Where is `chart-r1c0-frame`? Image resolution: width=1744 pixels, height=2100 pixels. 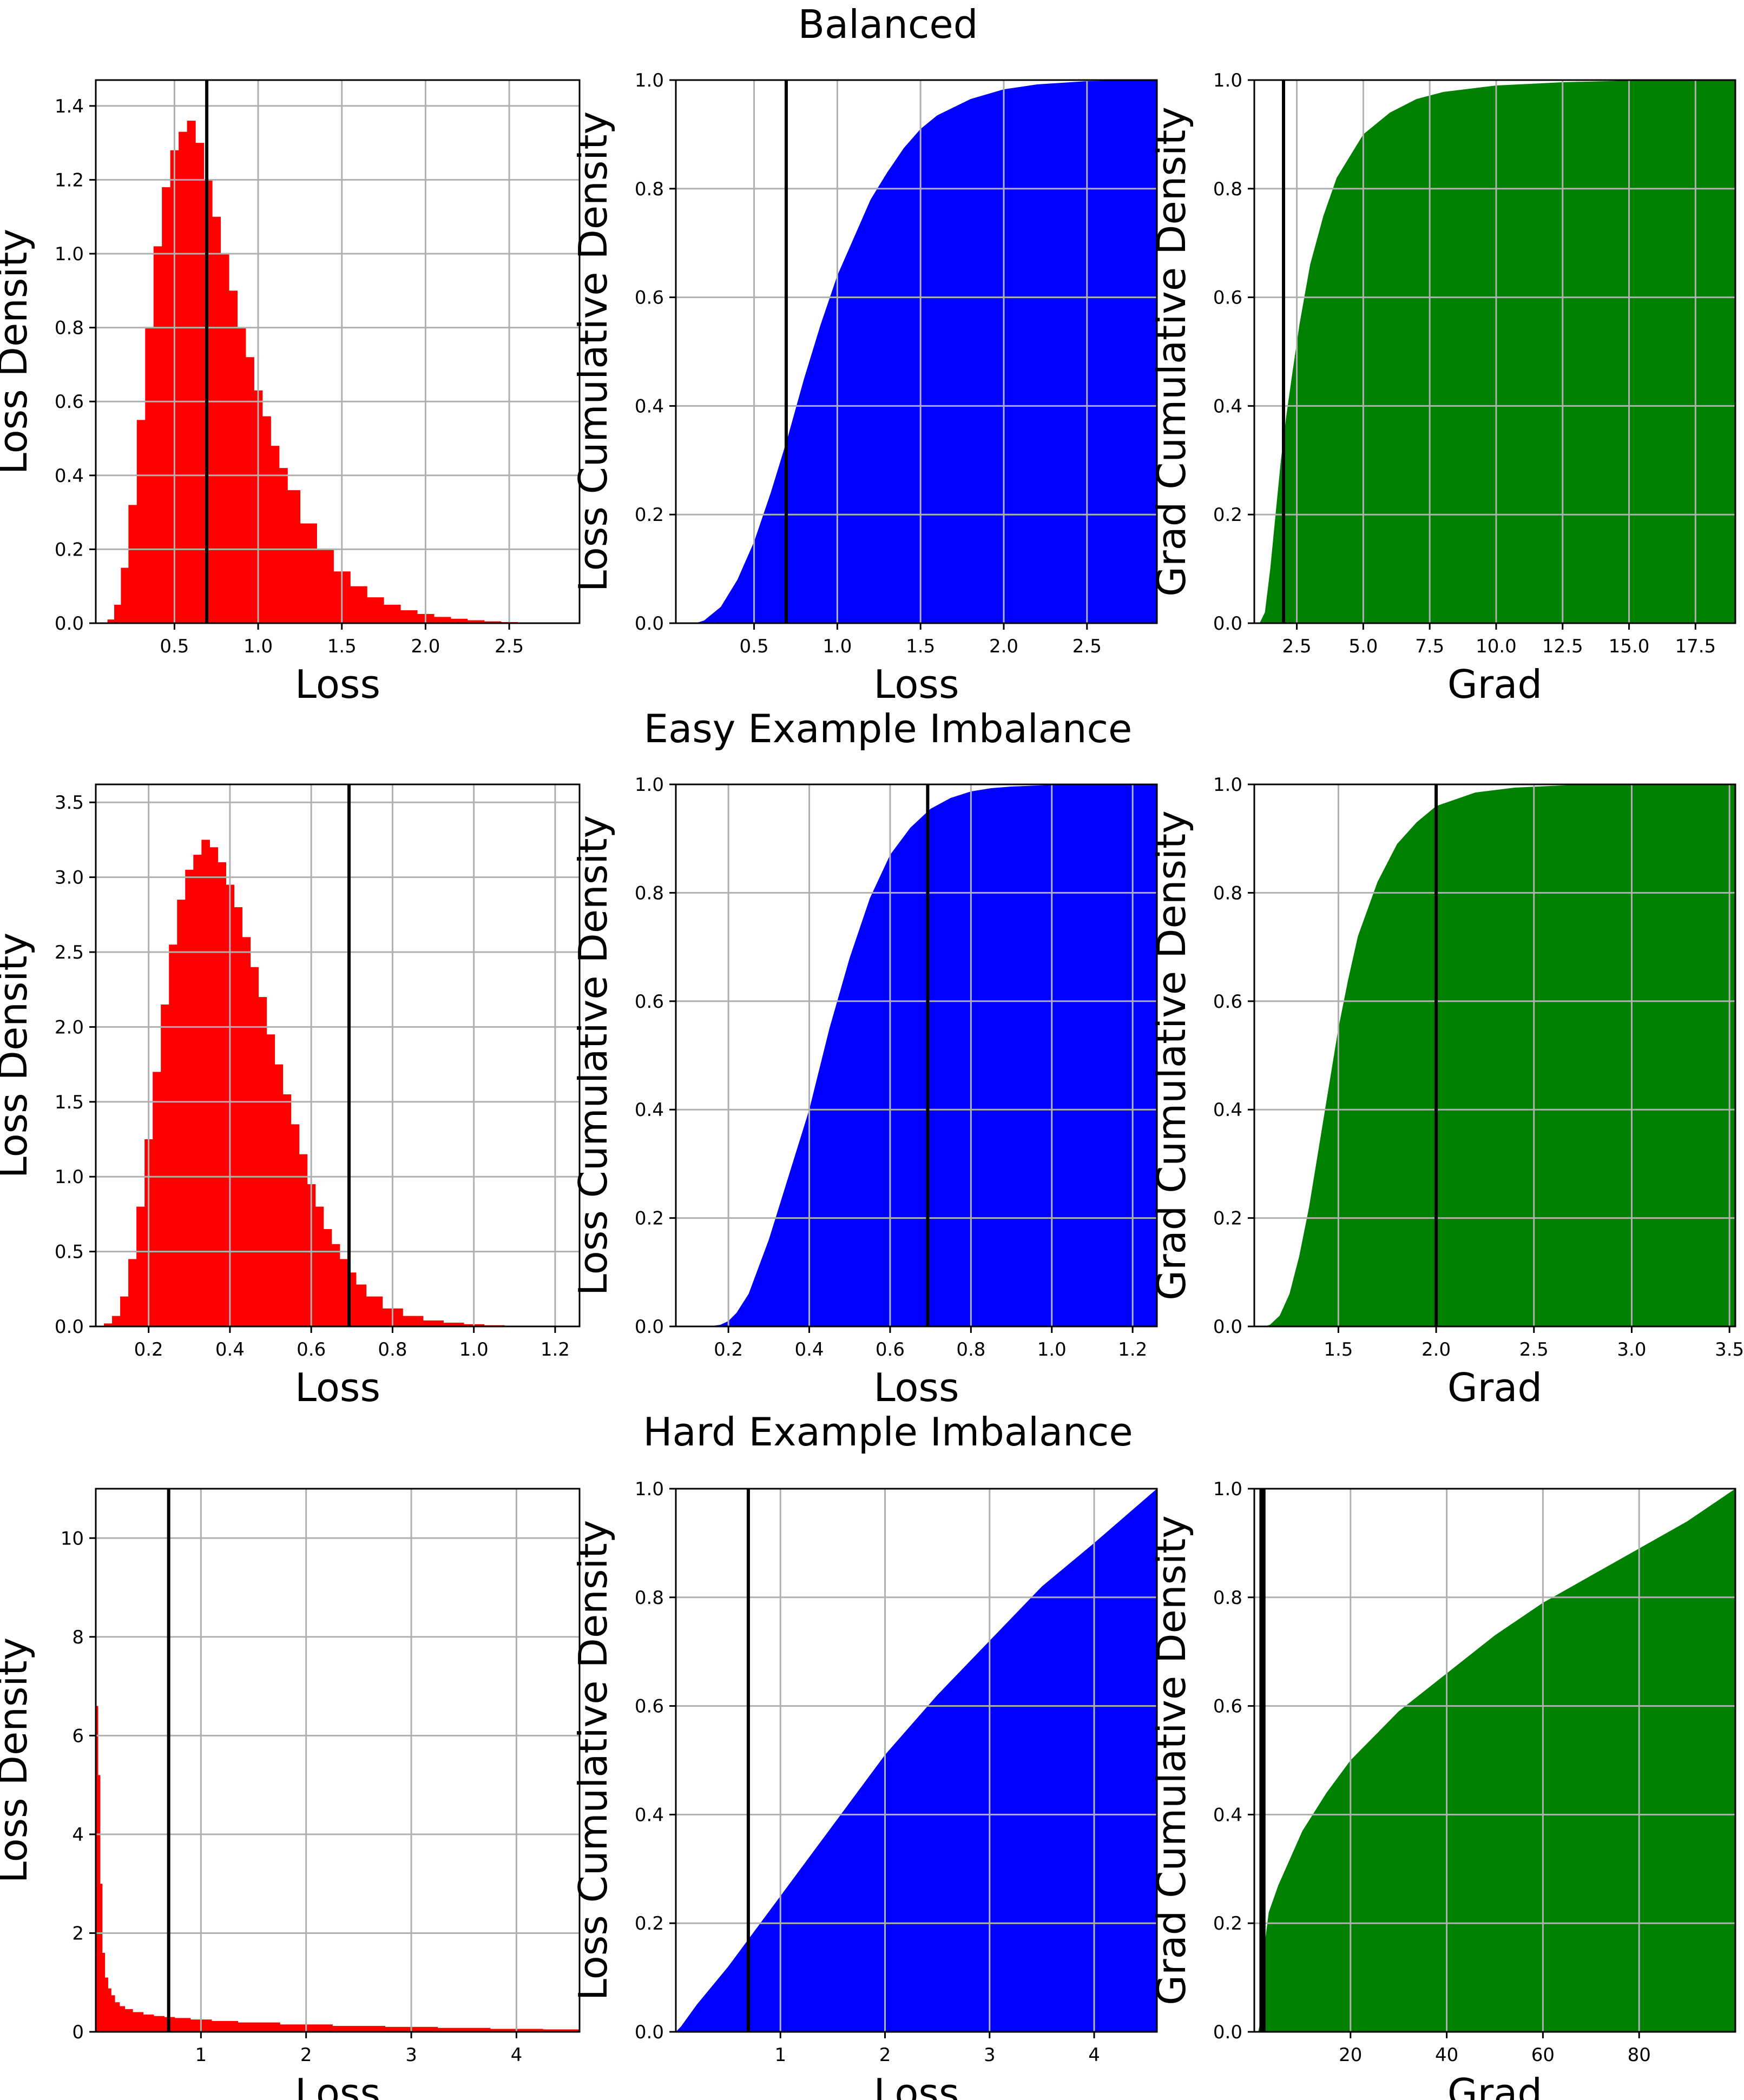 chart-r1c0-frame is located at coordinates (338, 1055).